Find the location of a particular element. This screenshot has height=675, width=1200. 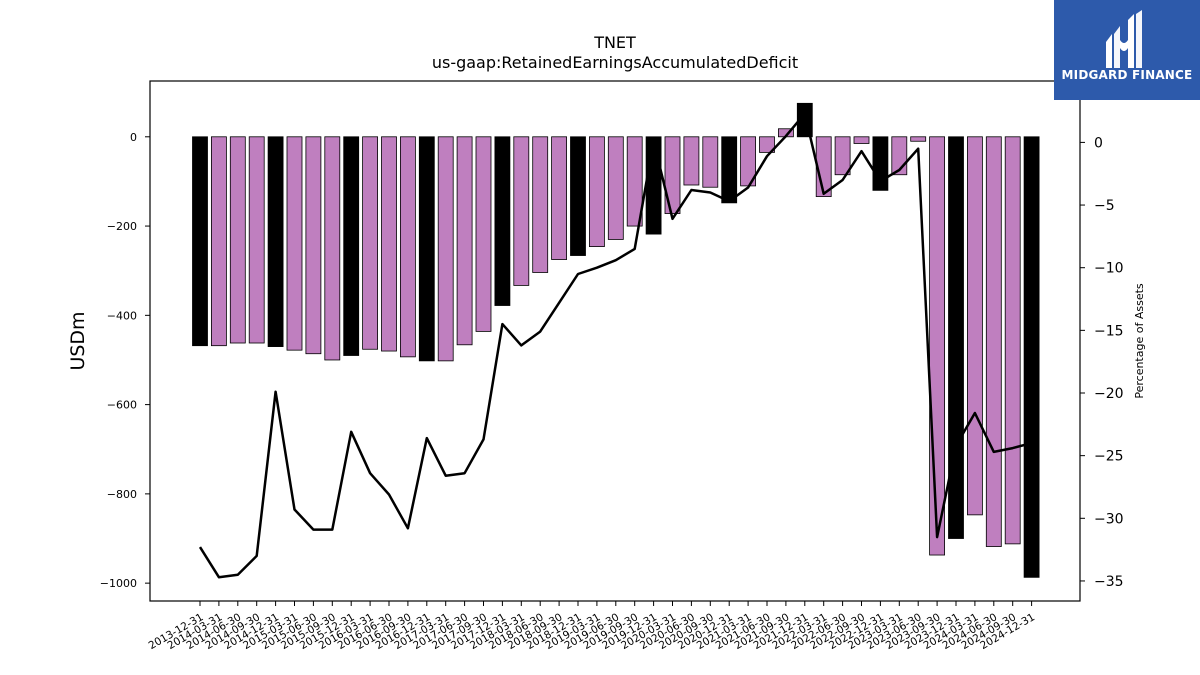

y2-tick-label: −30 is located at coordinates (1109, 519).